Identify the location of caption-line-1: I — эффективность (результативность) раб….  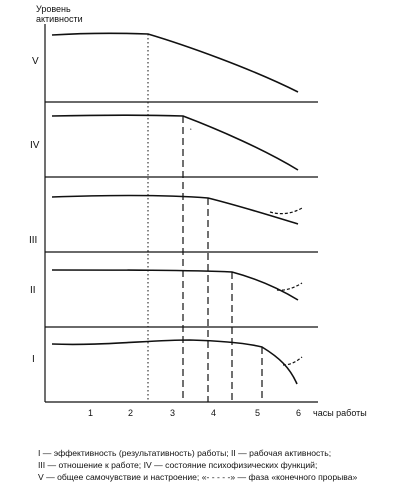
(185, 453).